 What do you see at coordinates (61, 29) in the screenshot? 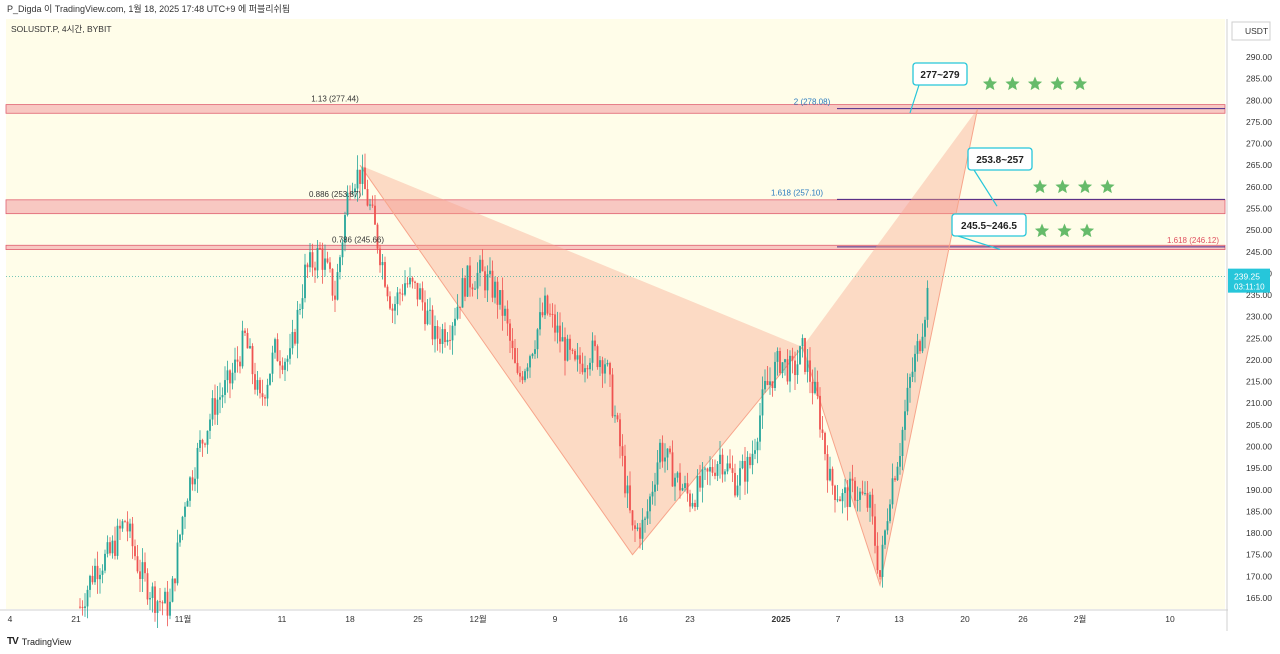
I see `symbol-label: SOLUSDT.P, 4시간, BYBIT` at bounding box center [61, 29].